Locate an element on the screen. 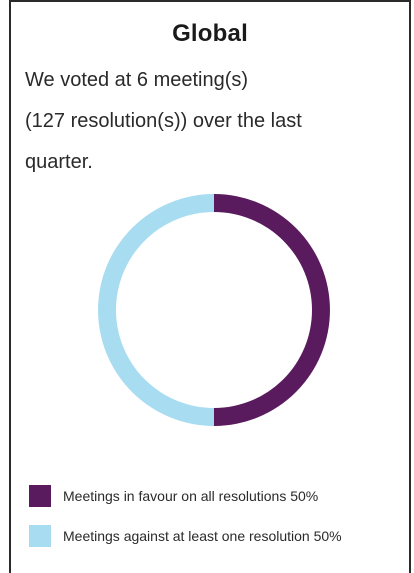 The image size is (414, 573). card-title: Global is located at coordinates (210, 33).